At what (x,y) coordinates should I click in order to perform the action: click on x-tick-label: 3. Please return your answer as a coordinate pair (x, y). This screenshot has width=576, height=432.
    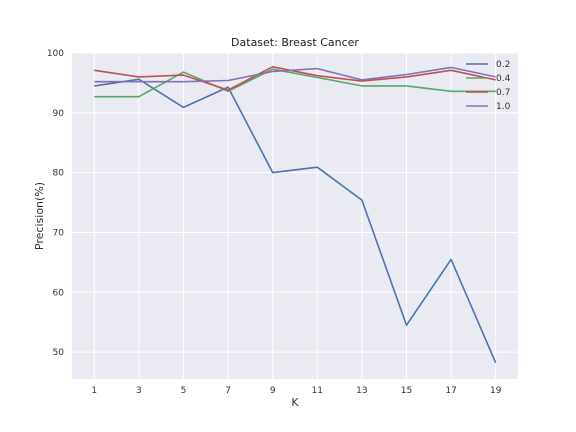
    Looking at the image, I should click on (139, 391).